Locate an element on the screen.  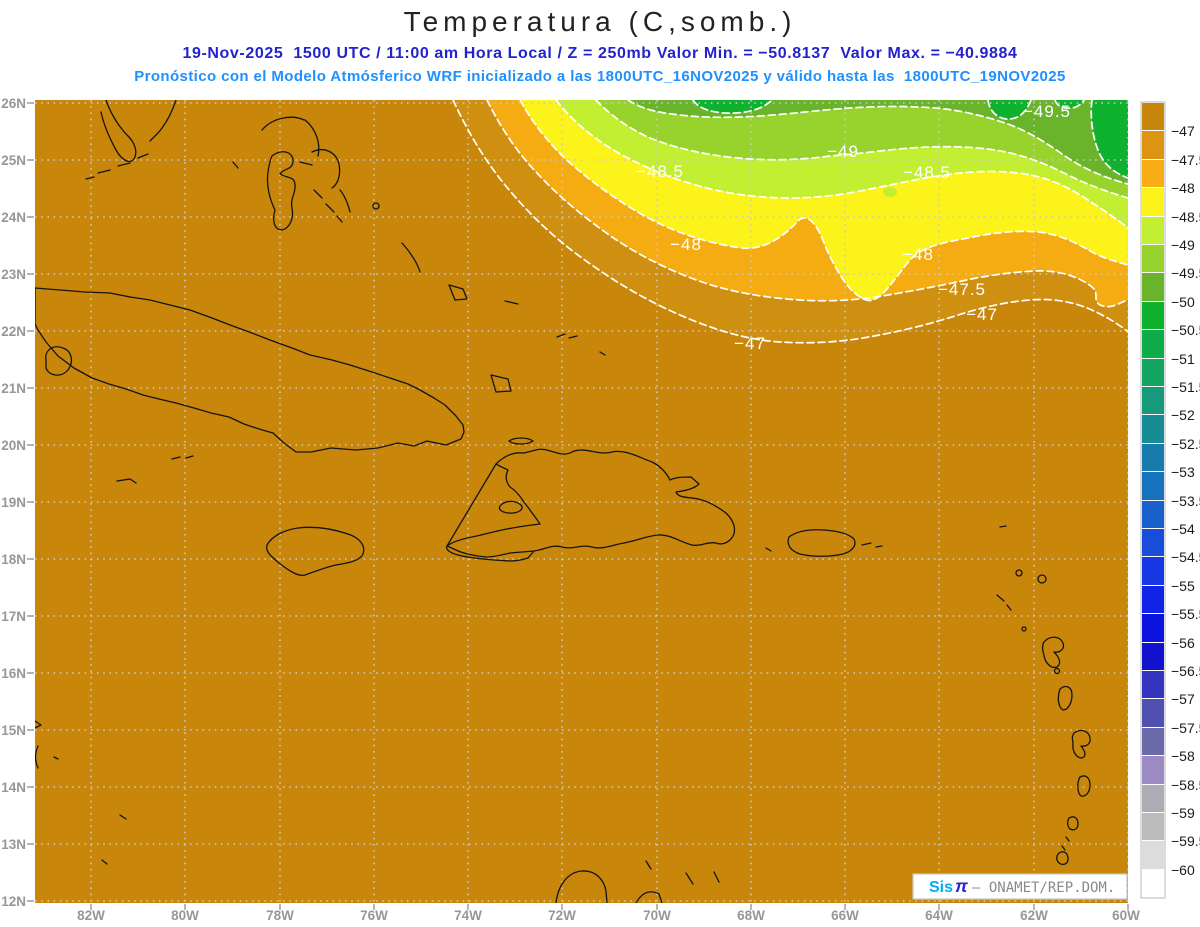
lat-tick-label: 24N is located at coordinates (13, 217).